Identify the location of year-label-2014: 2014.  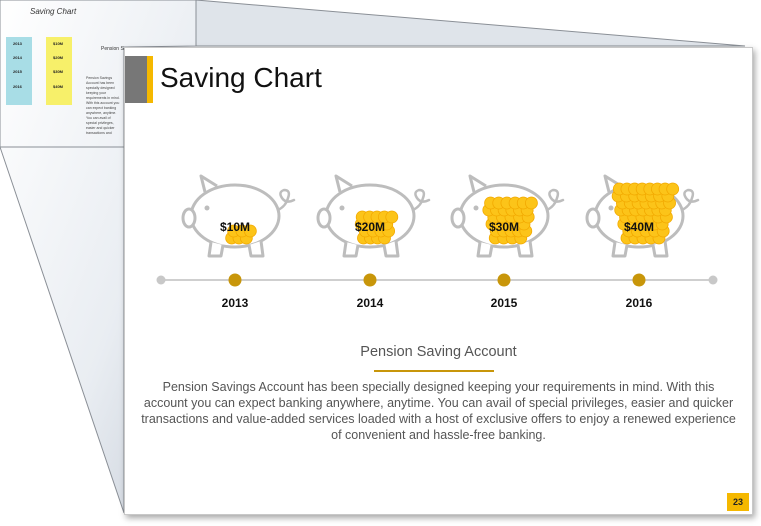
(370, 303).